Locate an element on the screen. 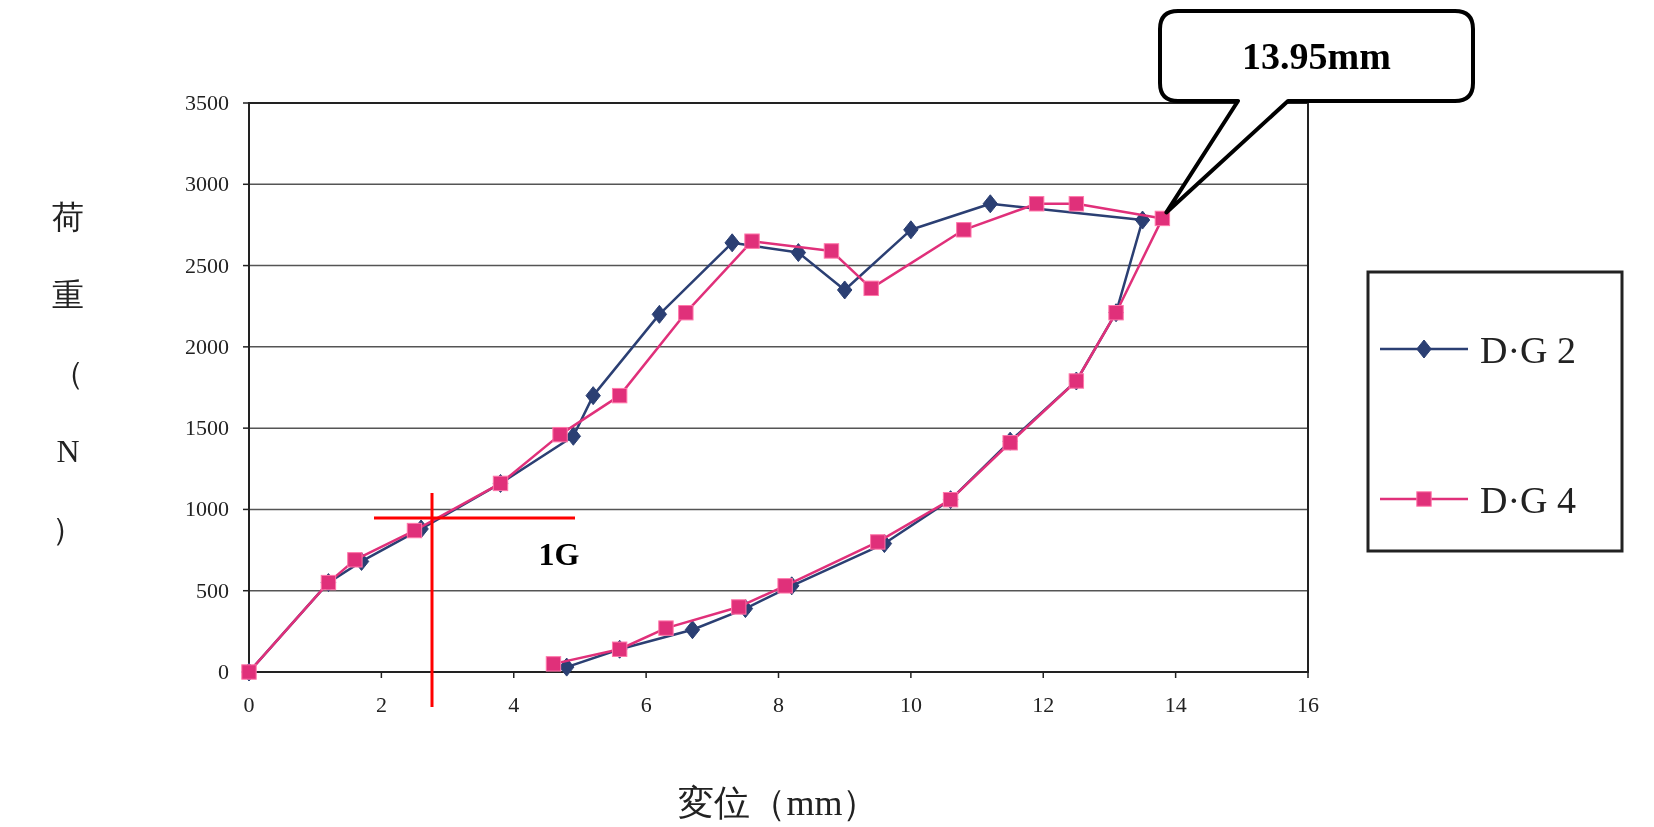 This screenshot has width=1654, height=827. x-tick-label: 10 is located at coordinates (910, 704).